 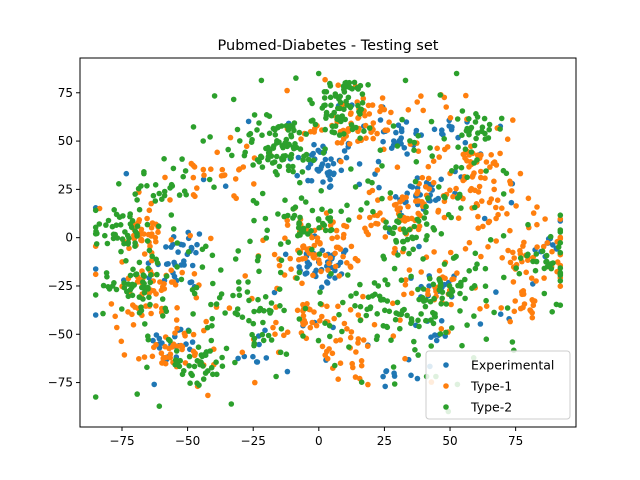 I want to click on legend-marker, so click(x=446, y=407).